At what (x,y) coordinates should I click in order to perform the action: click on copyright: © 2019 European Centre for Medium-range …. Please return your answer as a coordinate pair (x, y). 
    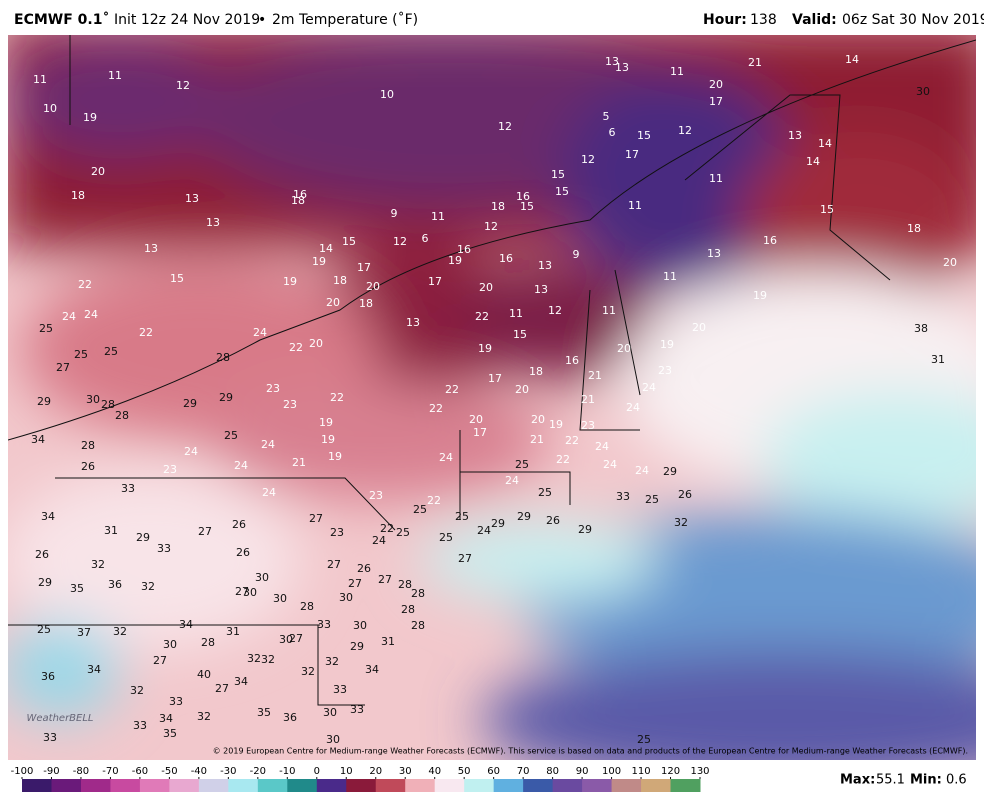
    Looking at the image, I should click on (590, 751).